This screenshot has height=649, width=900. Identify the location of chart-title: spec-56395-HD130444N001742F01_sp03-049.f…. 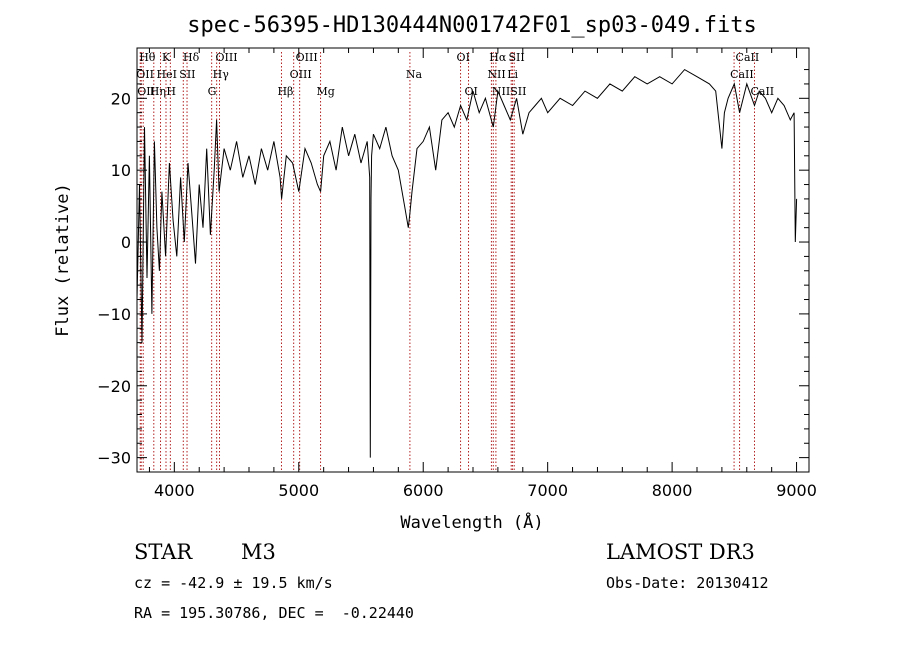
(472, 25).